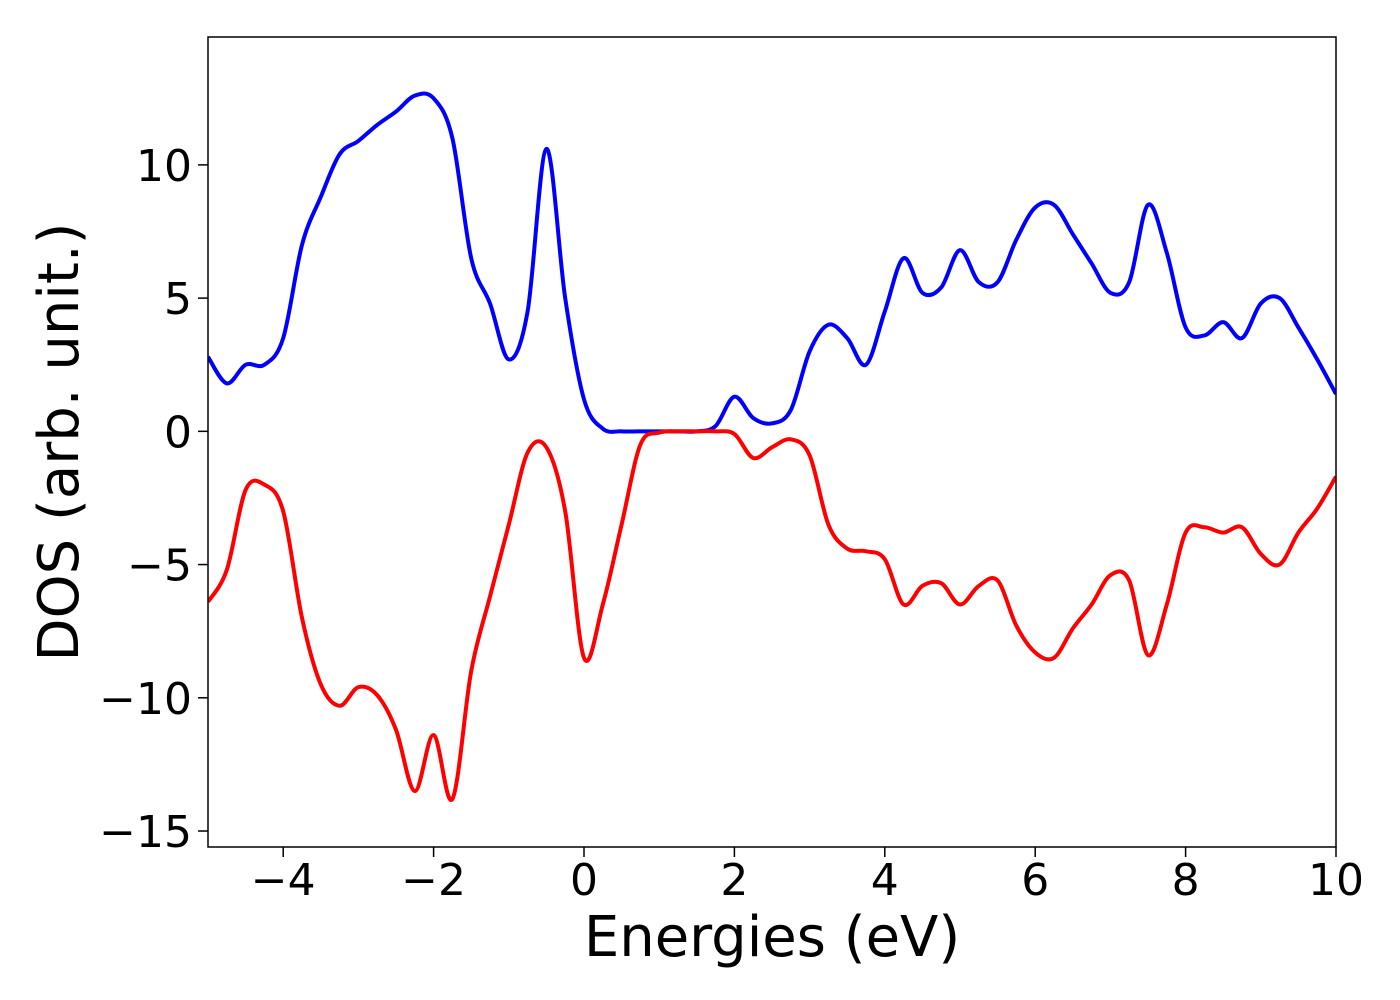 The image size is (1400, 1000). What do you see at coordinates (772, 937) in the screenshot?
I see `x-axis-label: Energies (eV)` at bounding box center [772, 937].